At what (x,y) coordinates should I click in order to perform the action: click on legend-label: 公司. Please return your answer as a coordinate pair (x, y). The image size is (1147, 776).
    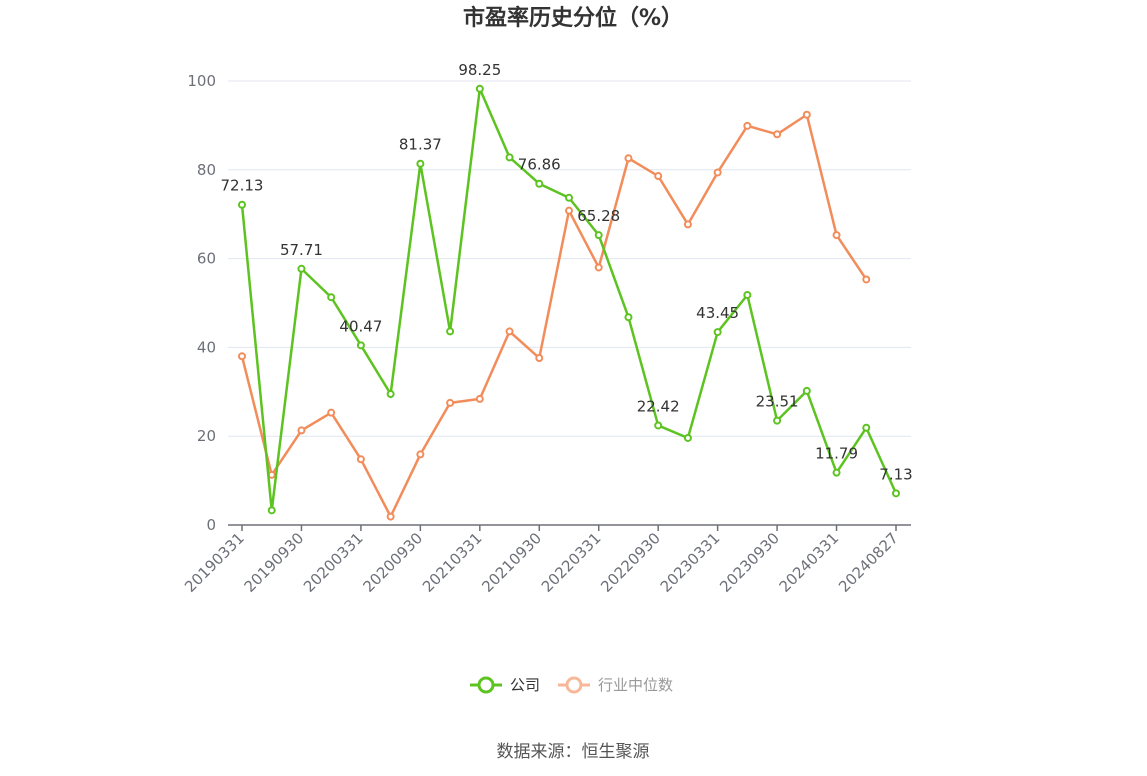
    Looking at the image, I should click on (525, 685).